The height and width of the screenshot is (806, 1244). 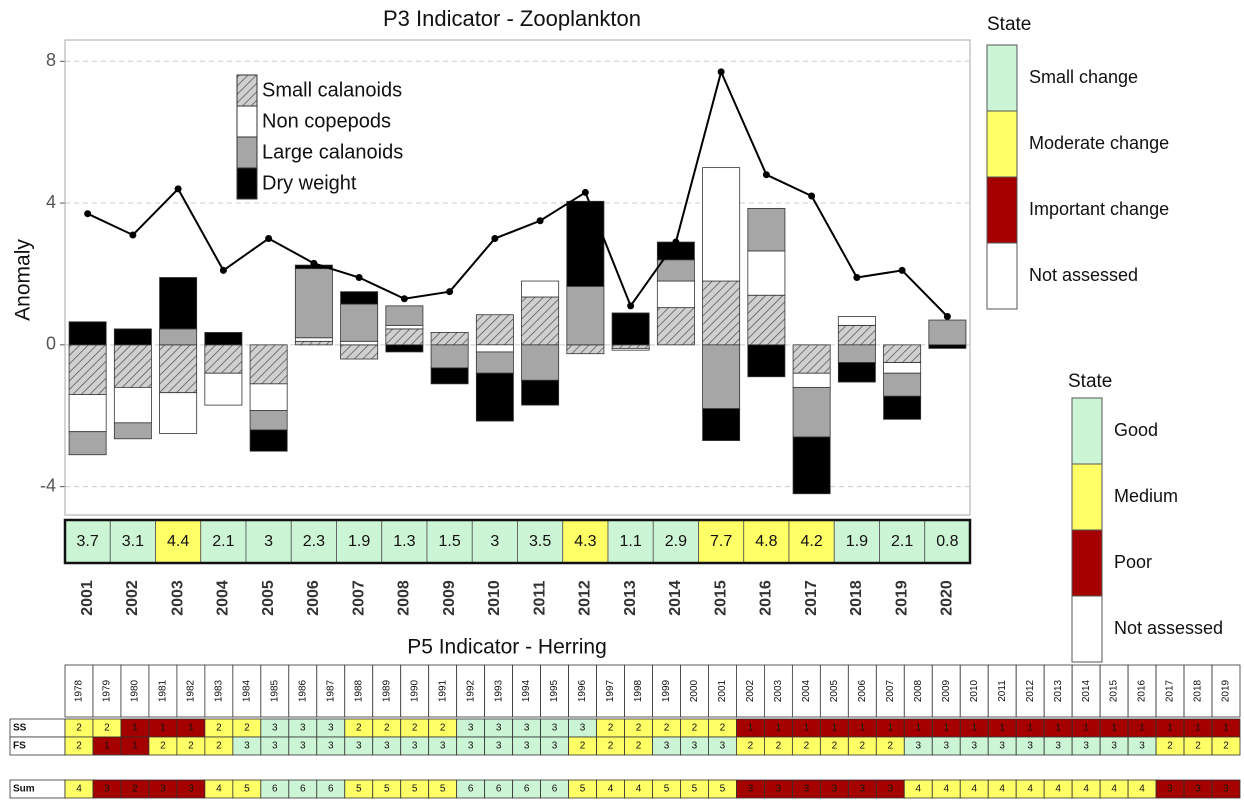 I want to click on column-header: 2009, so click(x=946, y=690).